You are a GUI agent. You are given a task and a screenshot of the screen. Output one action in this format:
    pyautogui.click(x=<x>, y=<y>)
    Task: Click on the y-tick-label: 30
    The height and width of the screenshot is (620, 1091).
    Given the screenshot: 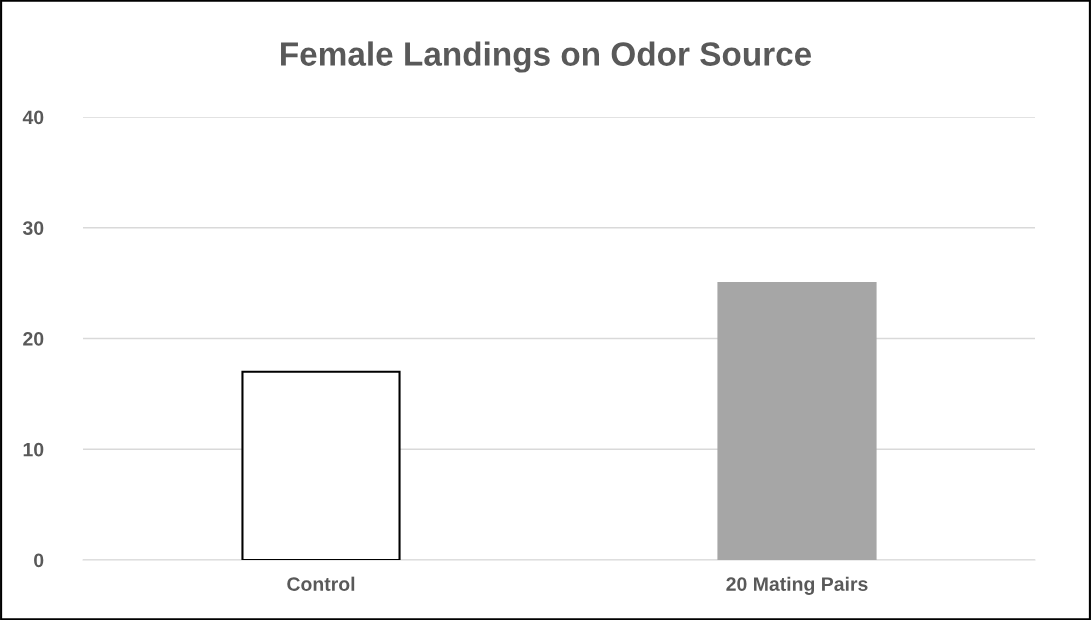 What is the action you would take?
    pyautogui.click(x=33, y=228)
    